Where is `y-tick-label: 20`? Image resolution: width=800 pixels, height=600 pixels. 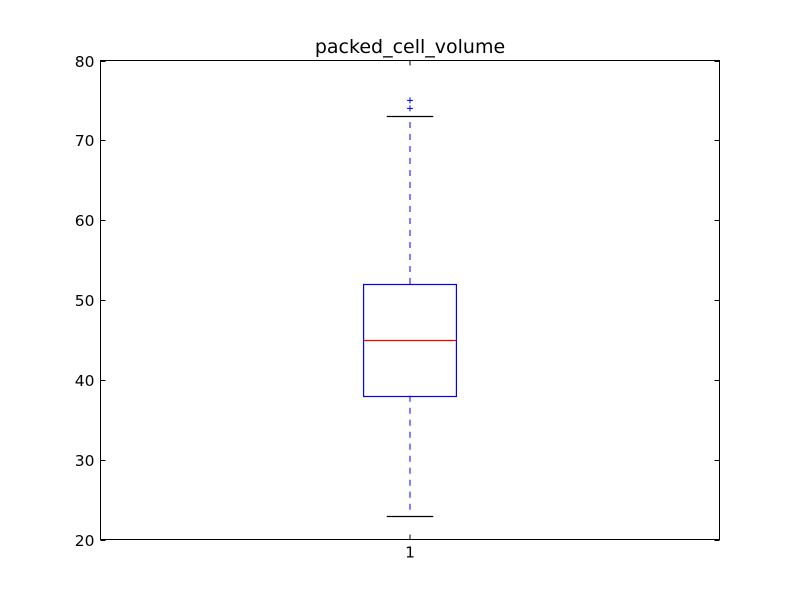
y-tick-label: 20 is located at coordinates (85, 541).